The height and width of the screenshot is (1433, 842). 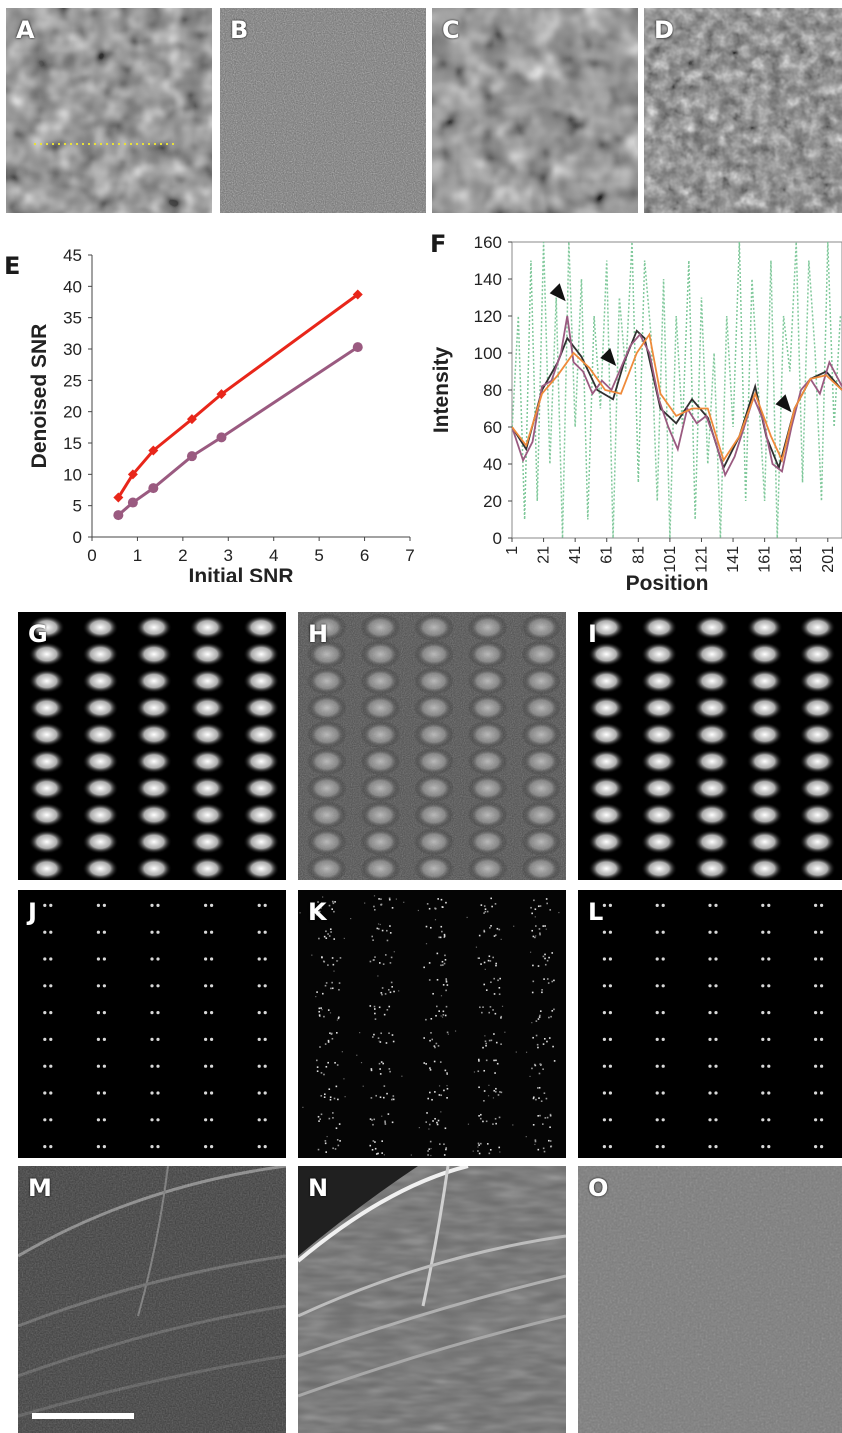 What do you see at coordinates (676, 390) in the screenshot?
I see `plot-area` at bounding box center [676, 390].